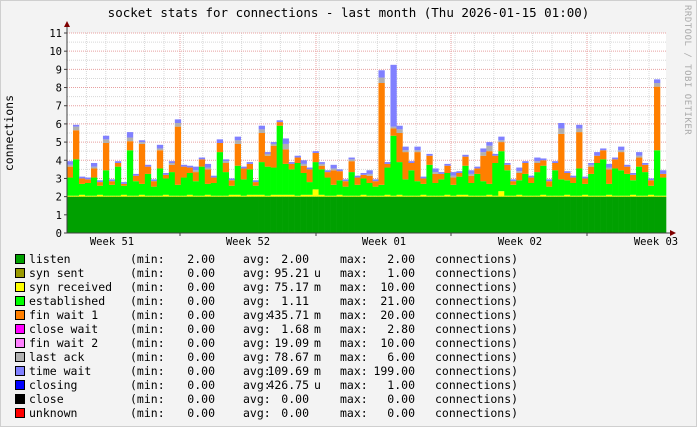 This screenshot has width=697, height=427. Describe the element at coordinates (401, 259) in the screenshot. I see `max-value: 2.00` at that location.